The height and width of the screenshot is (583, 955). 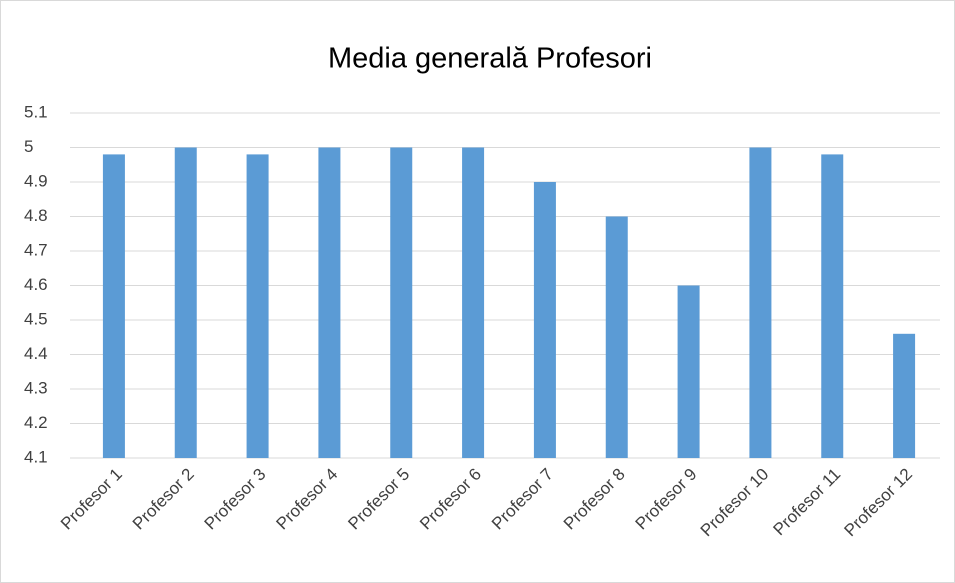 What do you see at coordinates (36, 249) in the screenshot?
I see `y-tick-label: 4.7` at bounding box center [36, 249].